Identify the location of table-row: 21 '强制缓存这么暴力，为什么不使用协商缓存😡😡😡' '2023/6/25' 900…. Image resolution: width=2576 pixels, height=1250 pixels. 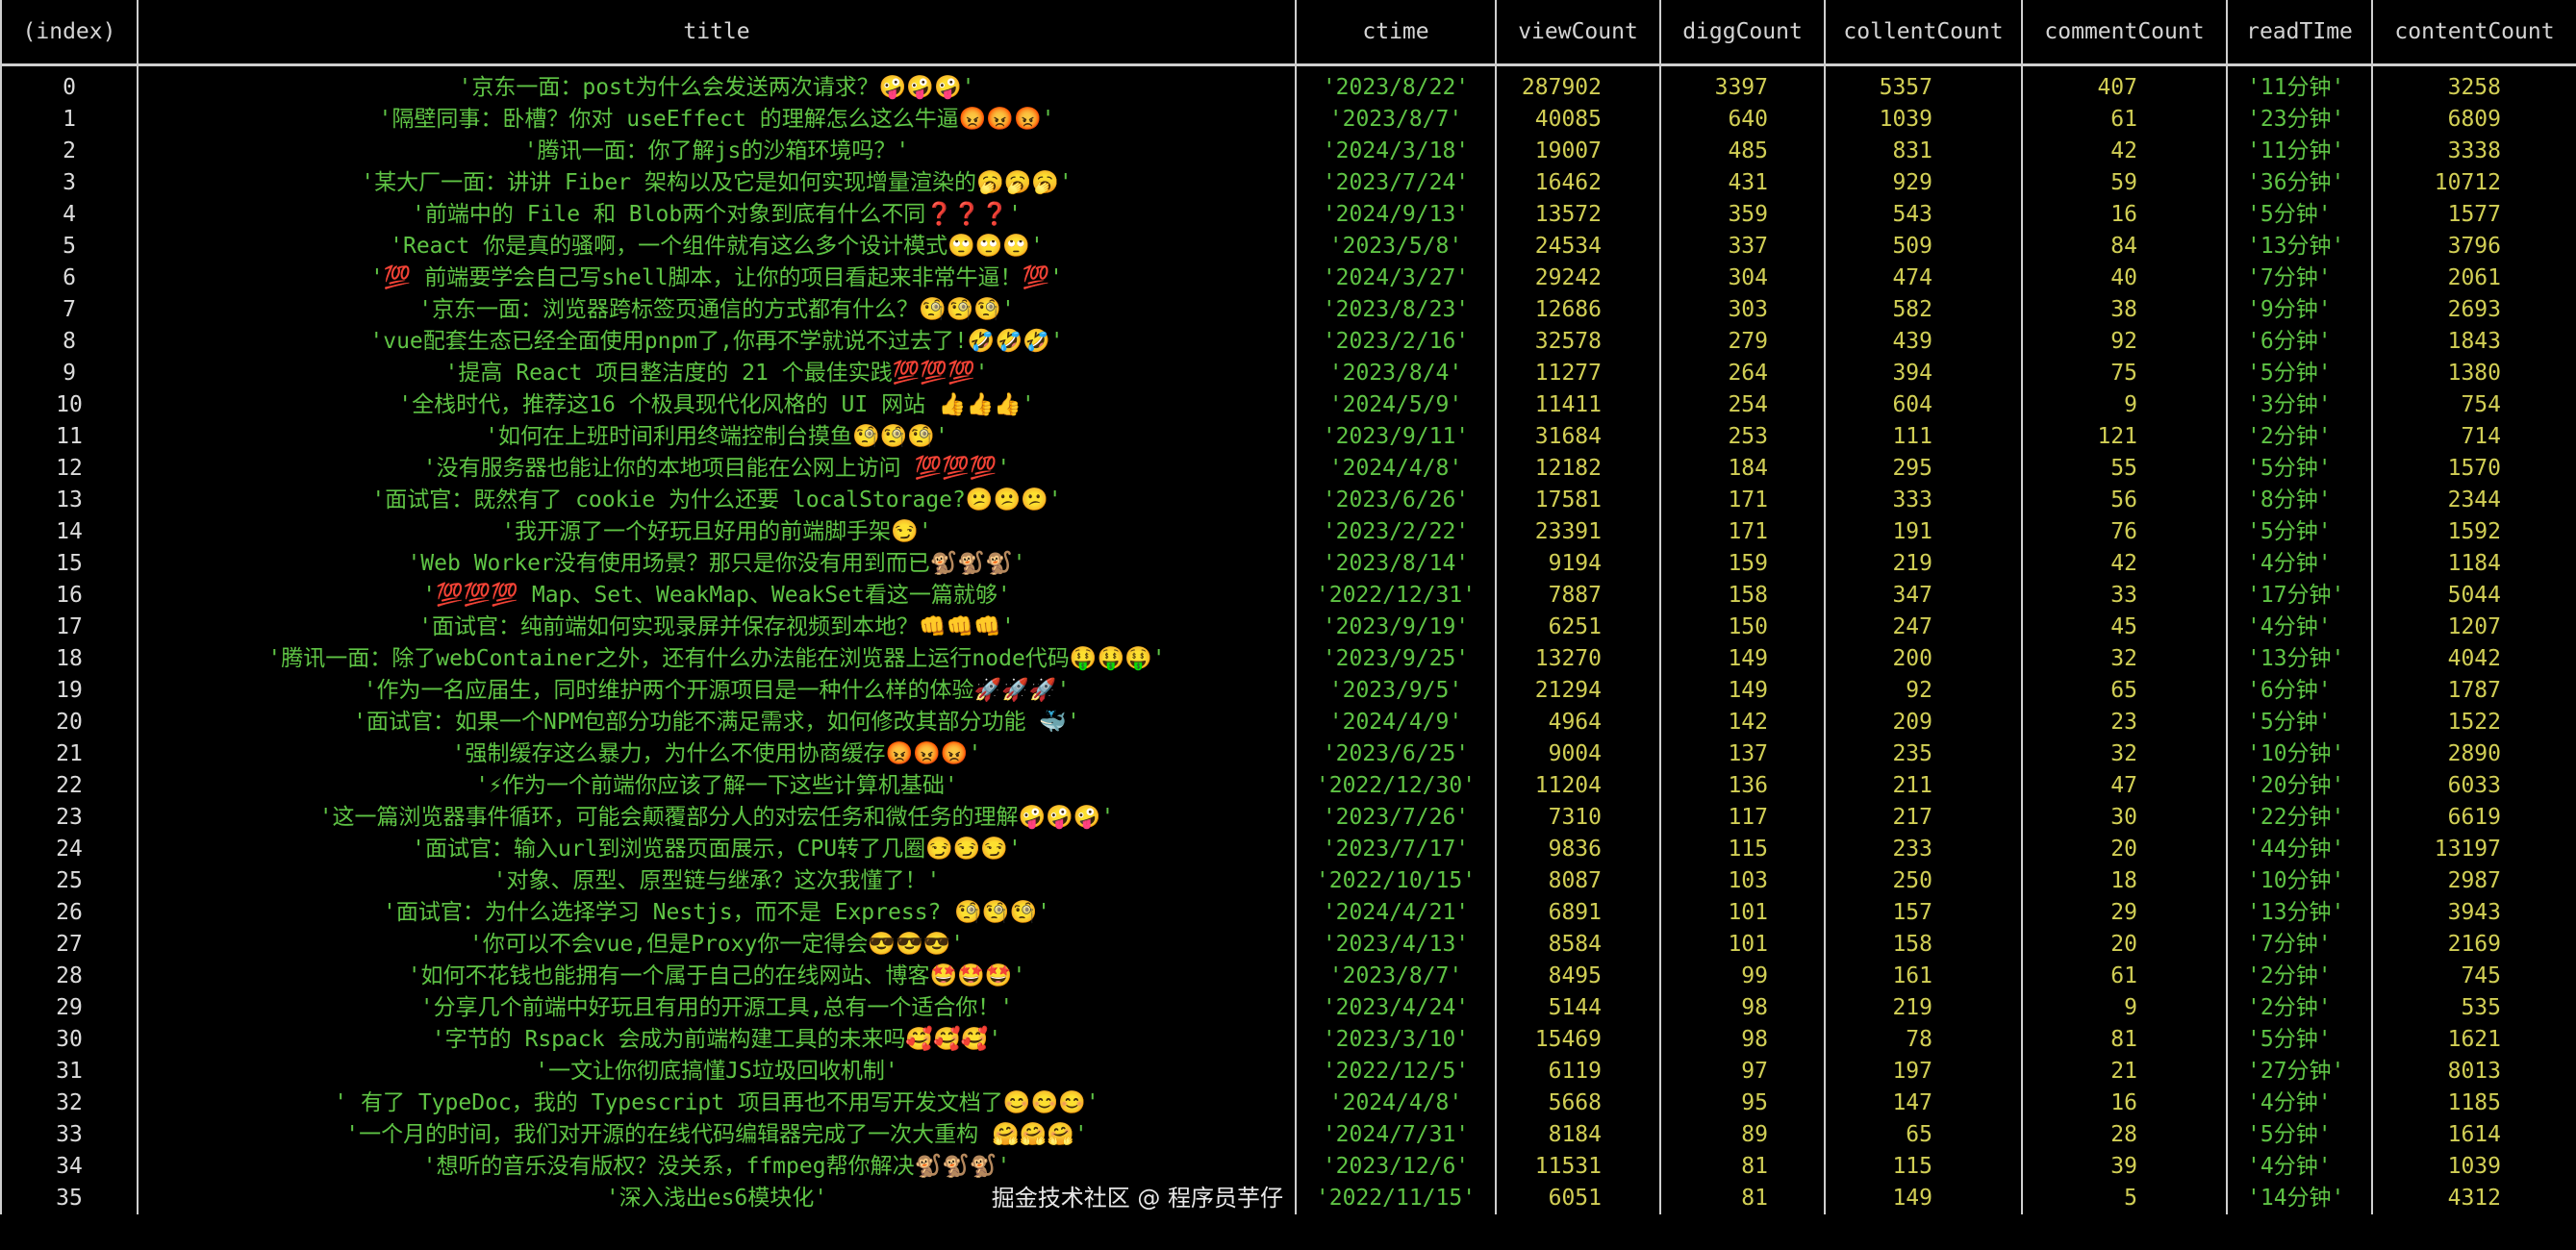
(1288, 754).